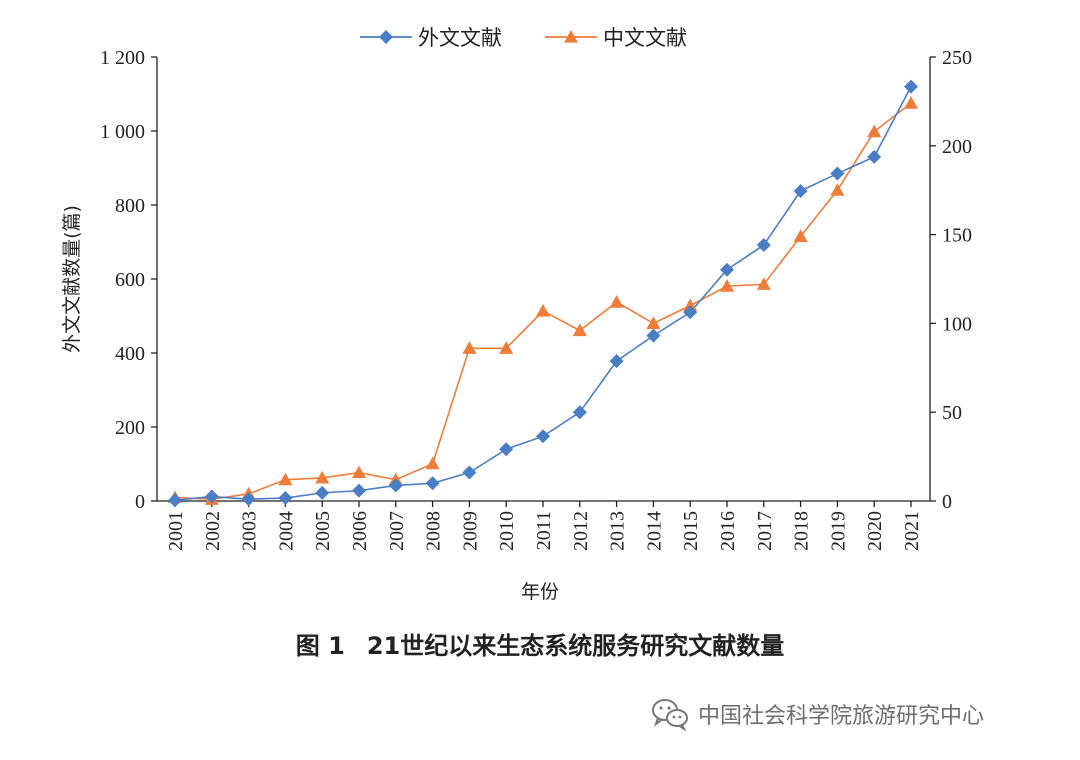 This screenshot has height=760, width=1080. Describe the element at coordinates (838, 531) in the screenshot. I see `x-tick-label: 2019` at that location.